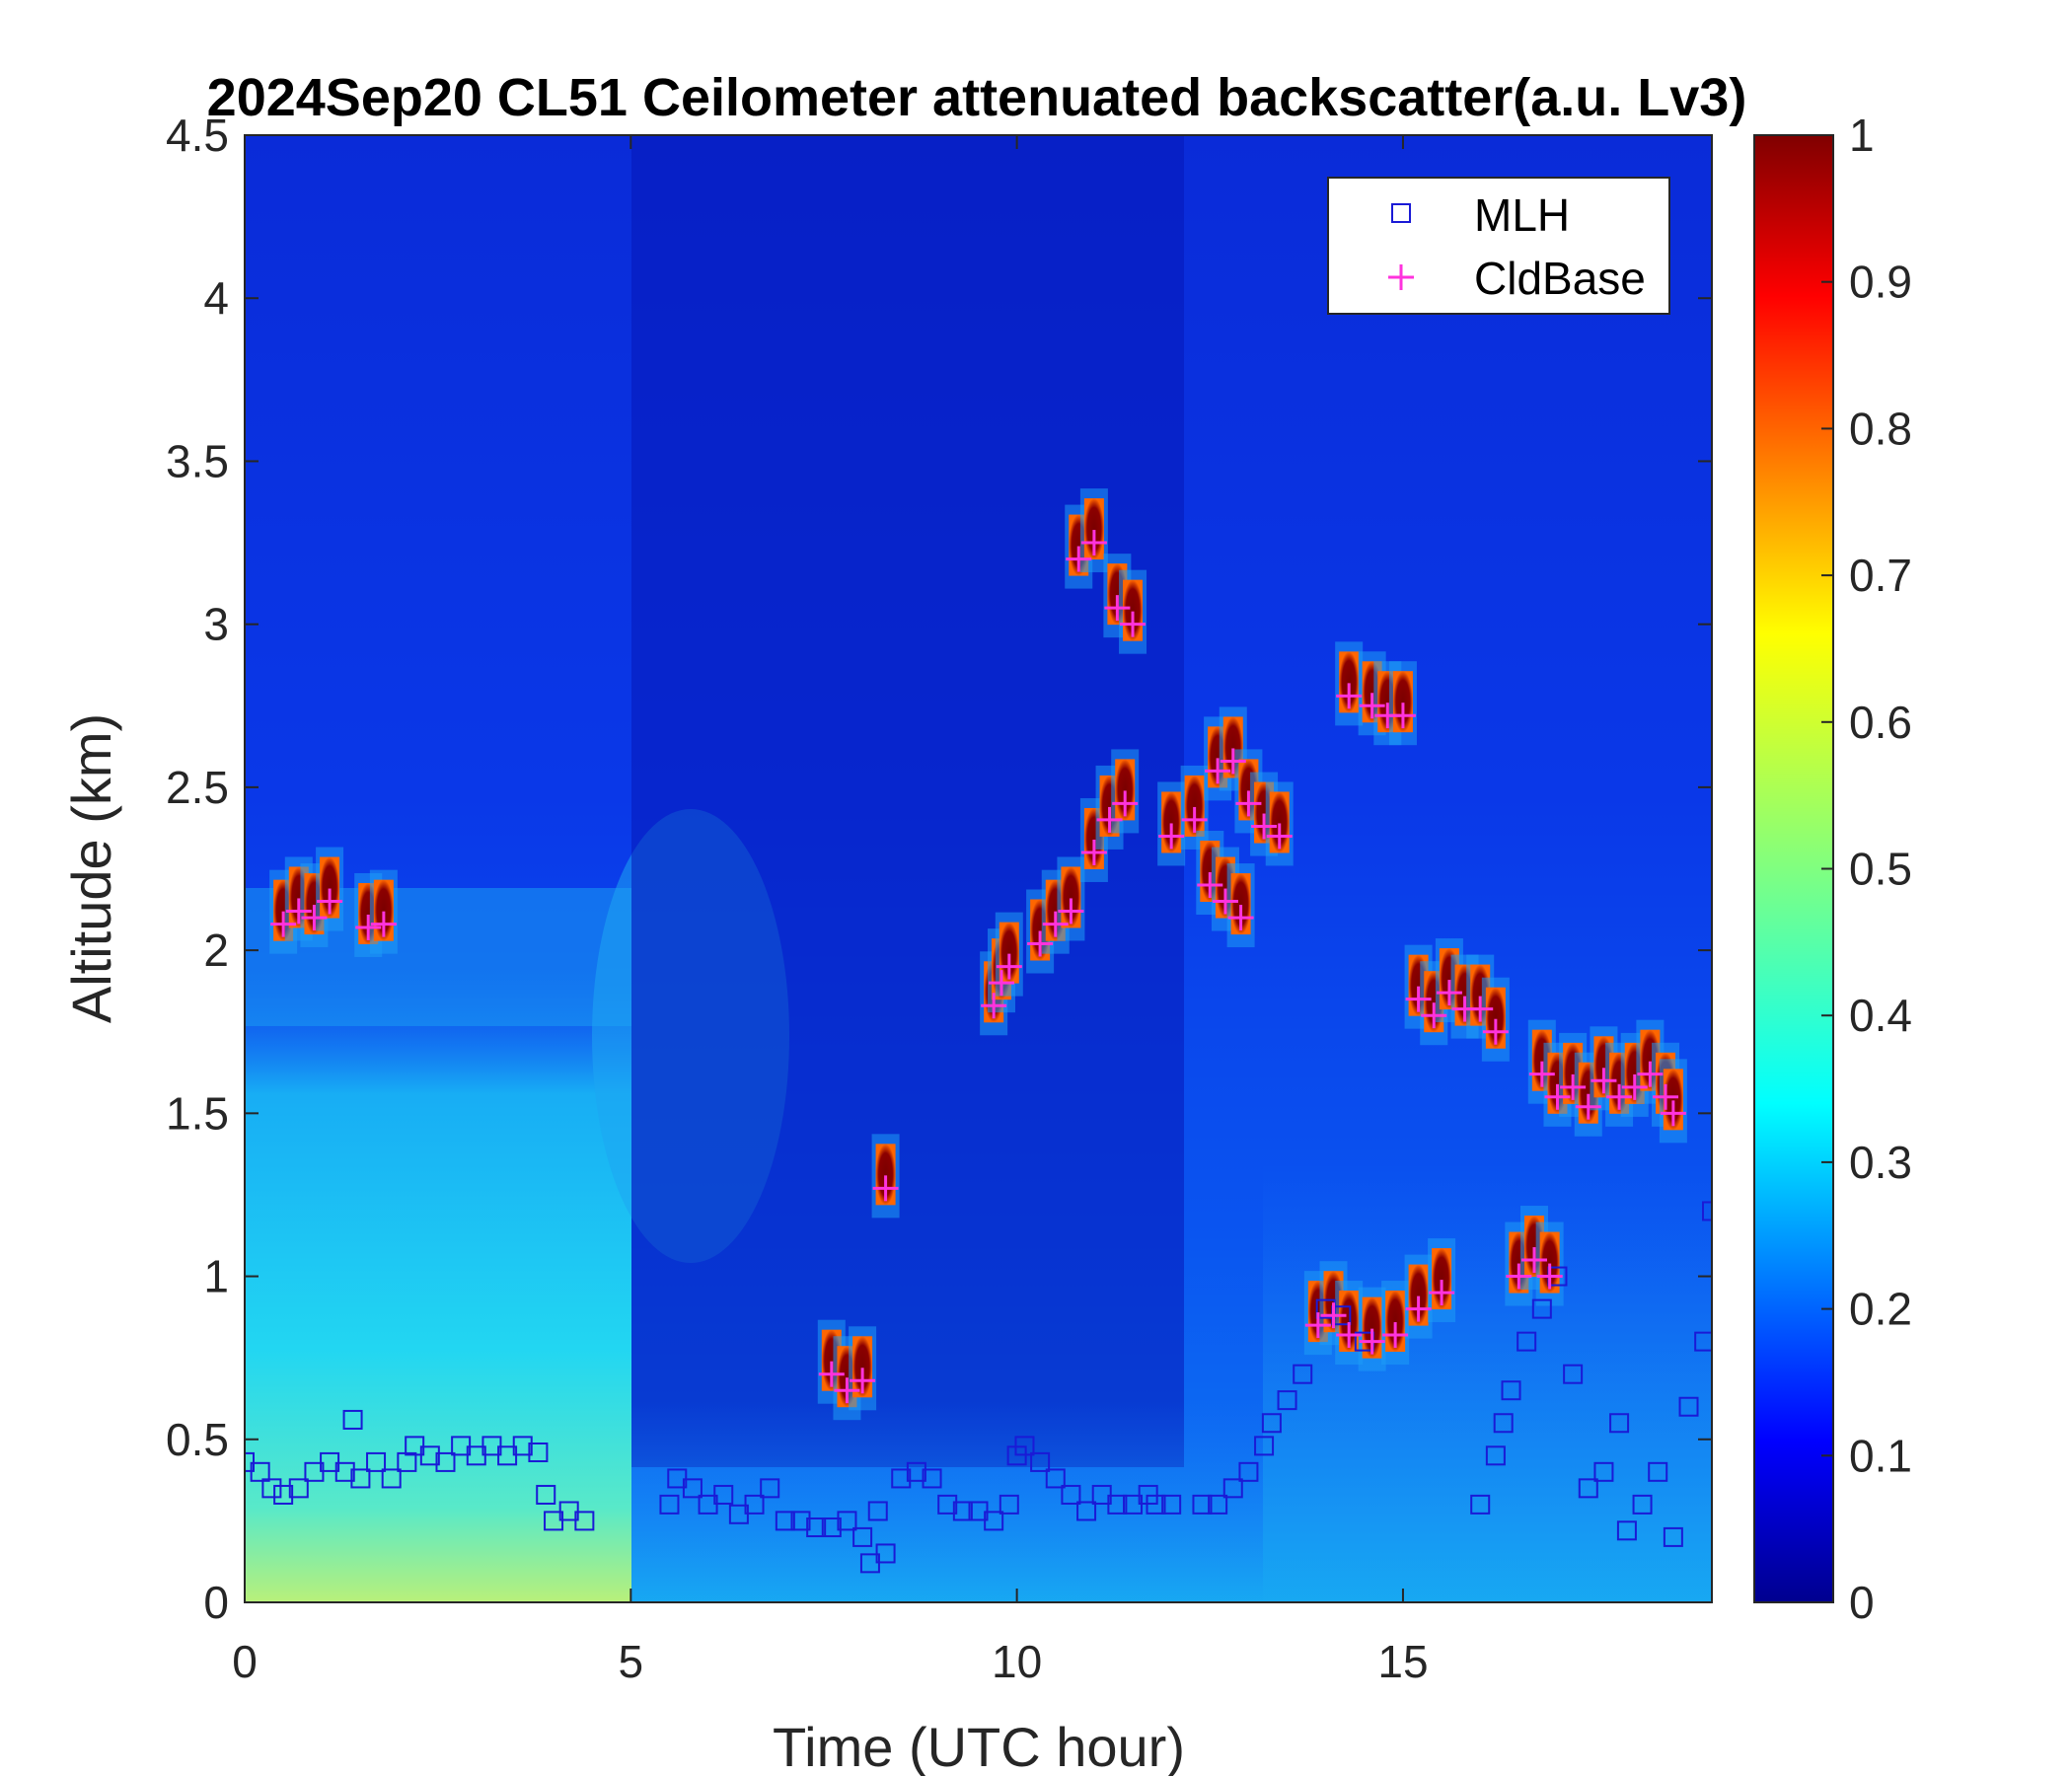 This screenshot has width=2072, height=1776. What do you see at coordinates (1881, 1163) in the screenshot?
I see `colorbar-tick-label: 0.3` at bounding box center [1881, 1163].